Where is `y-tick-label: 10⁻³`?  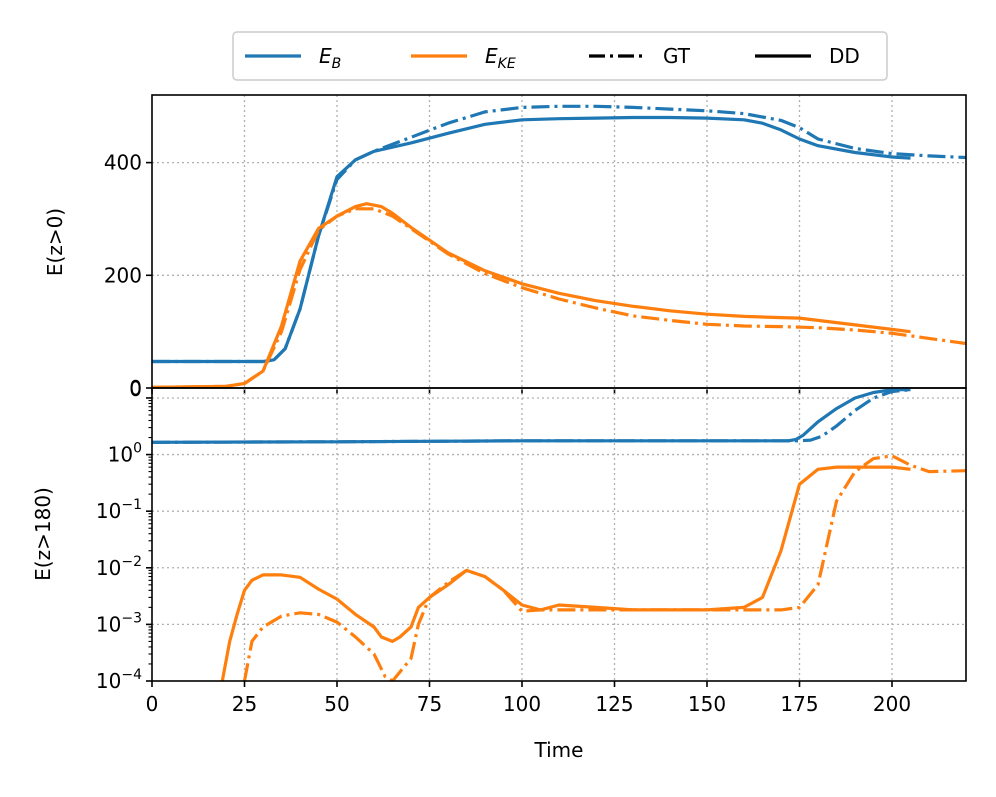 y-tick-label: 10⁻³ is located at coordinates (119, 623).